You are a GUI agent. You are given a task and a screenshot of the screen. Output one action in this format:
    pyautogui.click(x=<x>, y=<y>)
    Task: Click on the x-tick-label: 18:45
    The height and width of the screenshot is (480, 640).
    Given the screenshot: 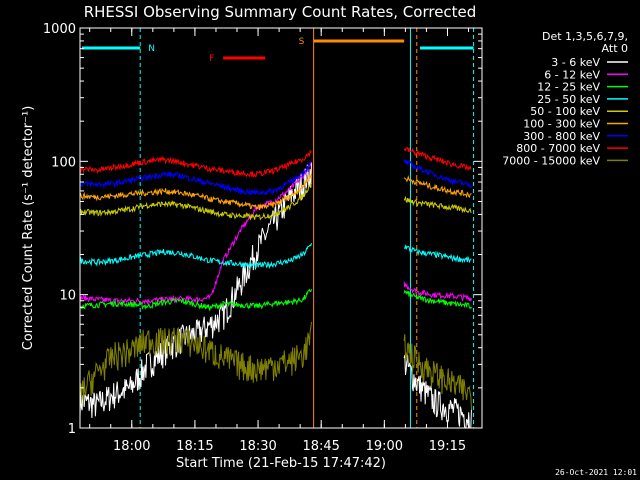 What is the action you would take?
    pyautogui.click(x=320, y=446)
    